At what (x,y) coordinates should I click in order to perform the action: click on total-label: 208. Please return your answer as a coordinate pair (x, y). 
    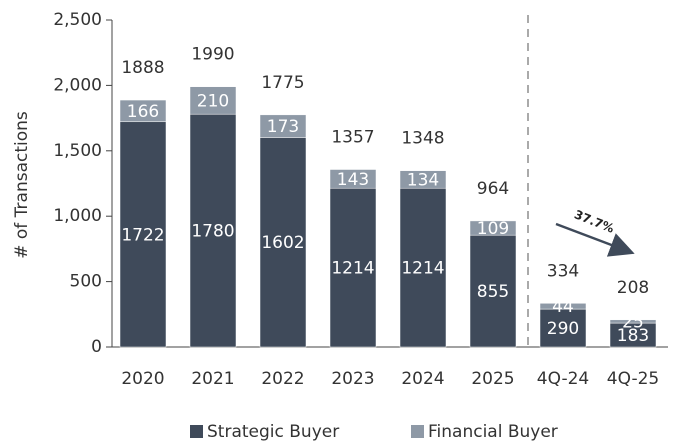
    Looking at the image, I should click on (633, 288).